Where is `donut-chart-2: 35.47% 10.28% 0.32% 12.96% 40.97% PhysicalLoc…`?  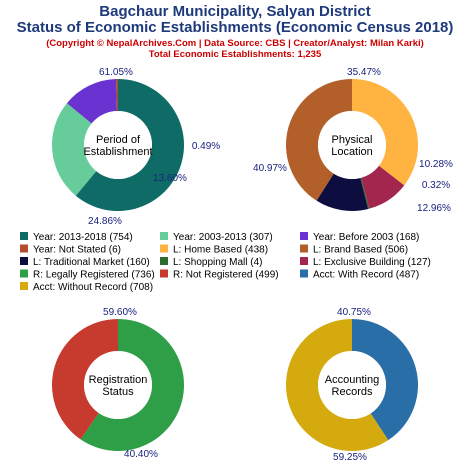 donut-chart-2: 35.47% 10.28% 0.32% 12.96% 40.97% PhysicalLoc… is located at coordinates (353, 140).